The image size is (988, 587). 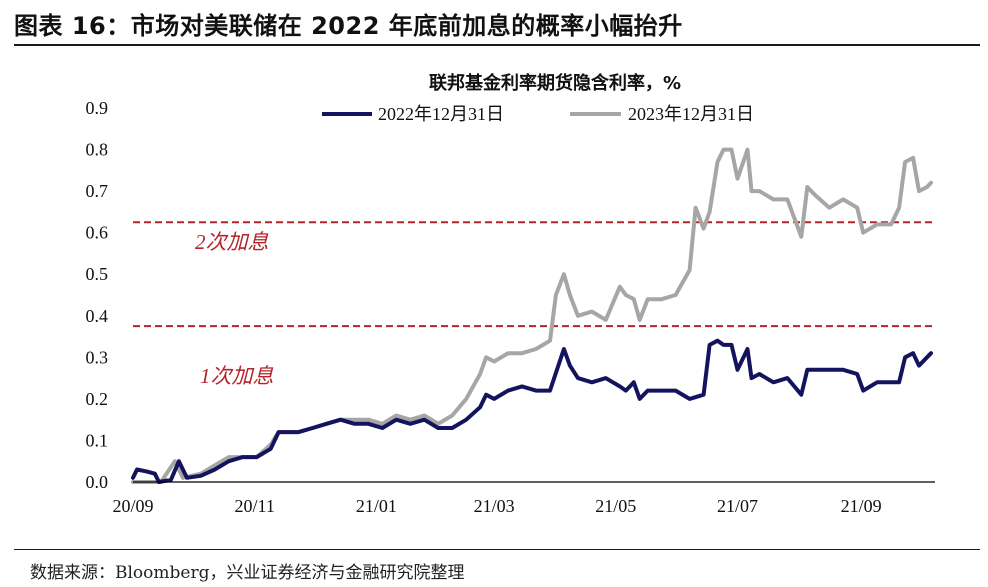 I want to click on x-tick-label: 21/09, so click(x=861, y=506).